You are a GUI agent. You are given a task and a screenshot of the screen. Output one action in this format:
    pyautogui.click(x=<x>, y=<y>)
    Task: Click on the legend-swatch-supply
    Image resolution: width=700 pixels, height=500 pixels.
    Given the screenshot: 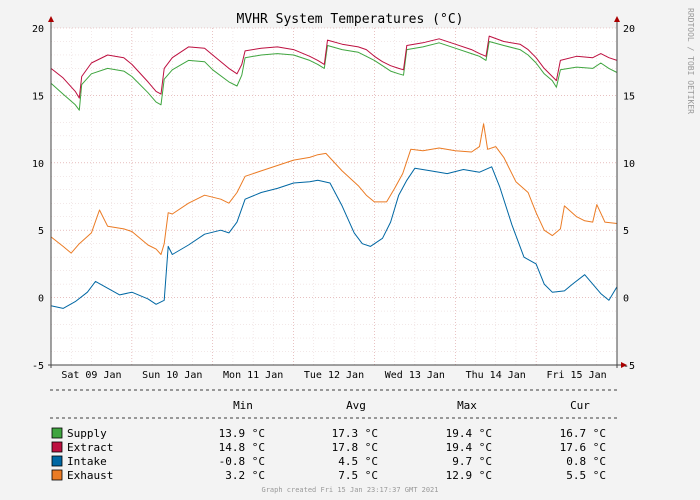 What is the action you would take?
    pyautogui.click(x=57, y=433)
    